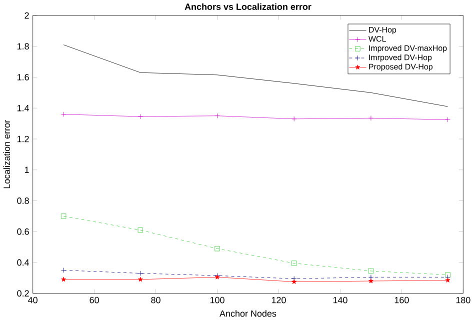 The image size is (474, 320). Describe the element at coordinates (26, 15) in the screenshot. I see `y-tick-label: 2` at that location.